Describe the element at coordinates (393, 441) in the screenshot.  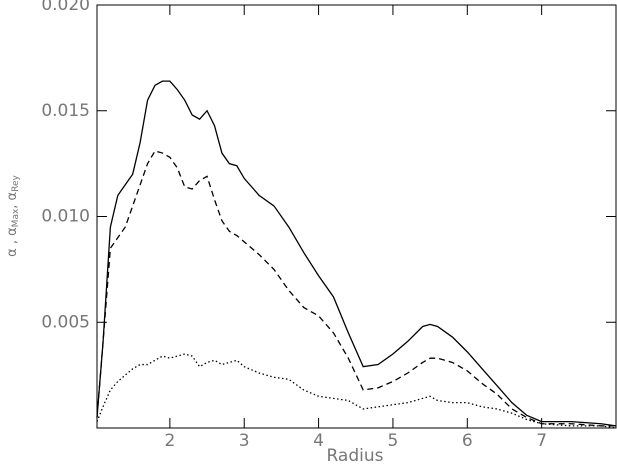
I see `x-tick-label: 5` at that location.